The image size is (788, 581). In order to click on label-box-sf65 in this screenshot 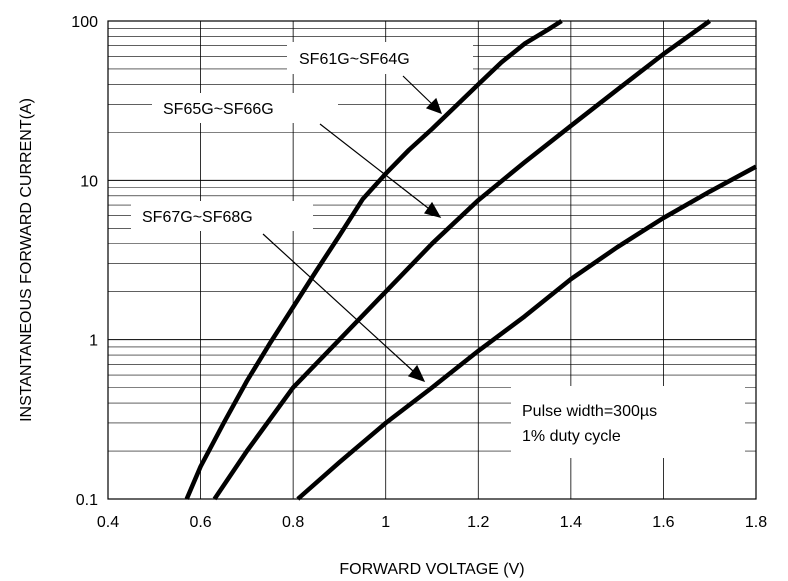, I will do `click(245, 108)`.